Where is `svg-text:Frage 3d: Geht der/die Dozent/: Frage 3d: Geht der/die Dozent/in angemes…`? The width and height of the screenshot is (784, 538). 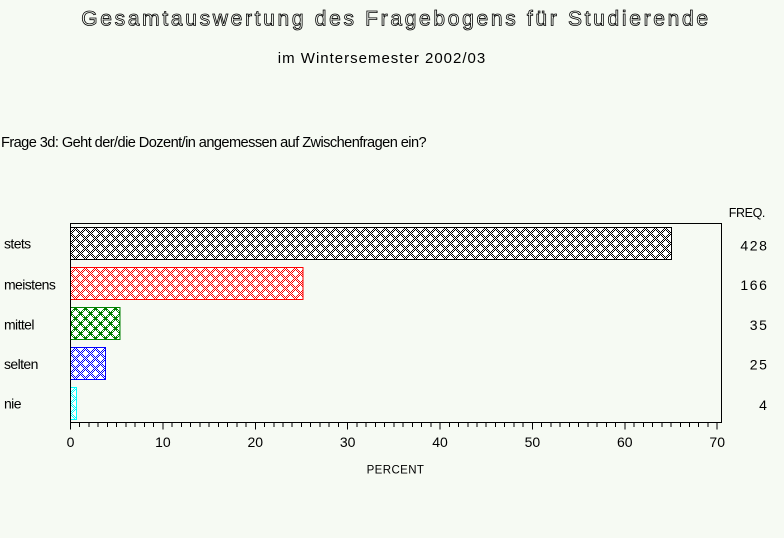
svg-text:Frage 3d: Geht der/die Dozent/: Frage 3d: Geht der/die Dozent/in angemes… is located at coordinates (213, 143).